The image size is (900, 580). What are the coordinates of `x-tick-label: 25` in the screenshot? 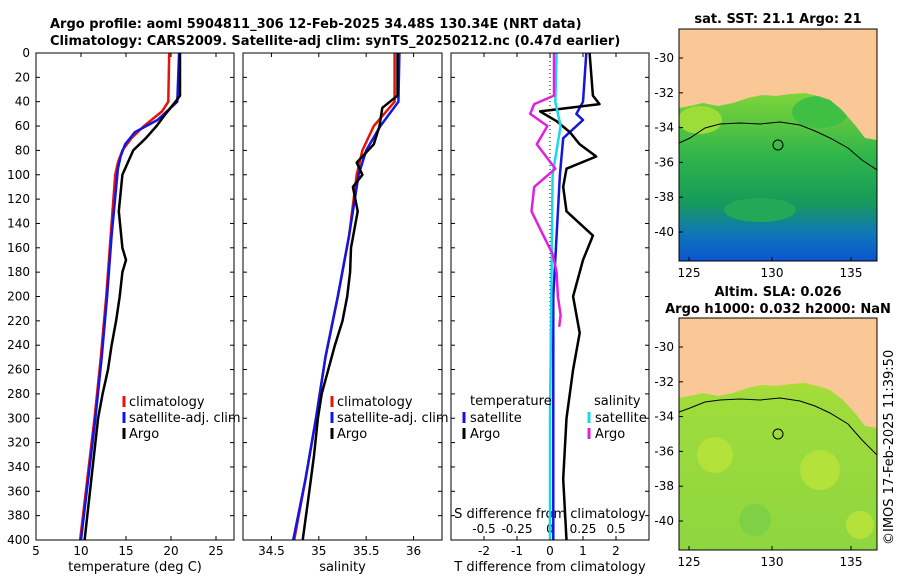 It's located at (215, 551).